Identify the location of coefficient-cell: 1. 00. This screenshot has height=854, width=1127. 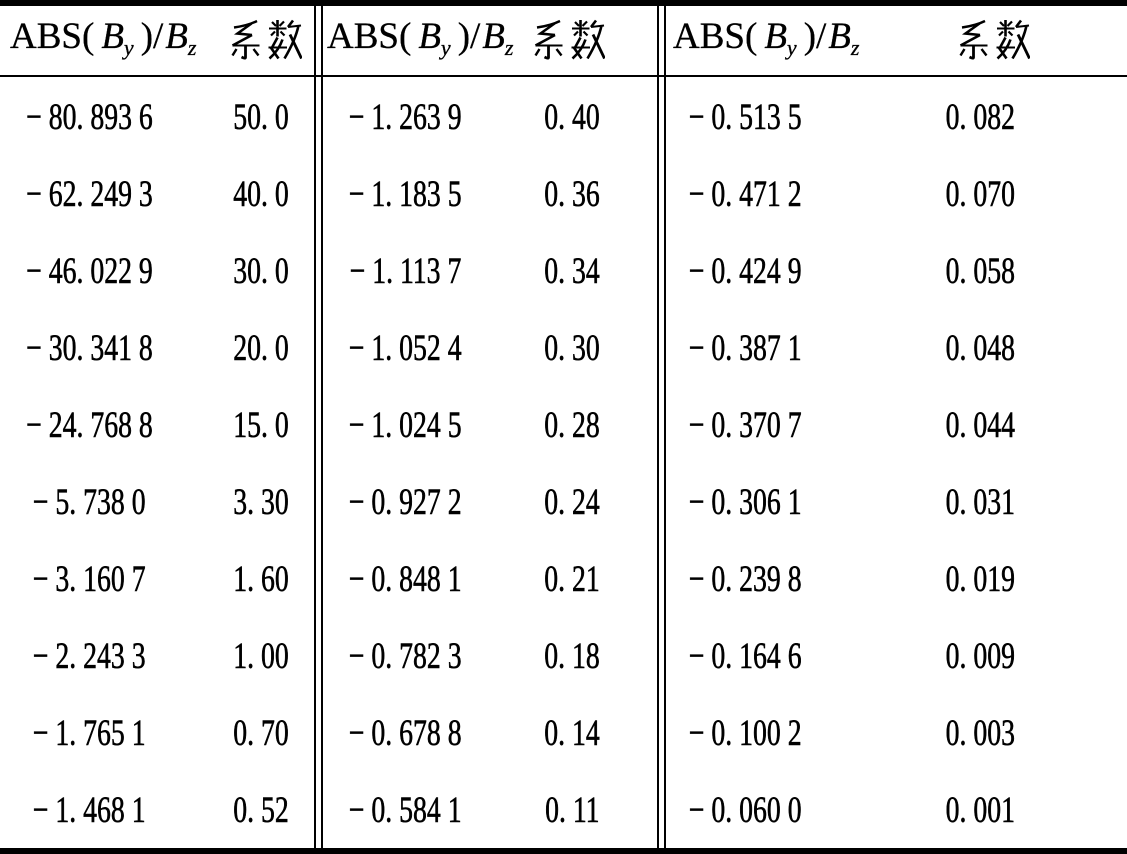
(246, 654).